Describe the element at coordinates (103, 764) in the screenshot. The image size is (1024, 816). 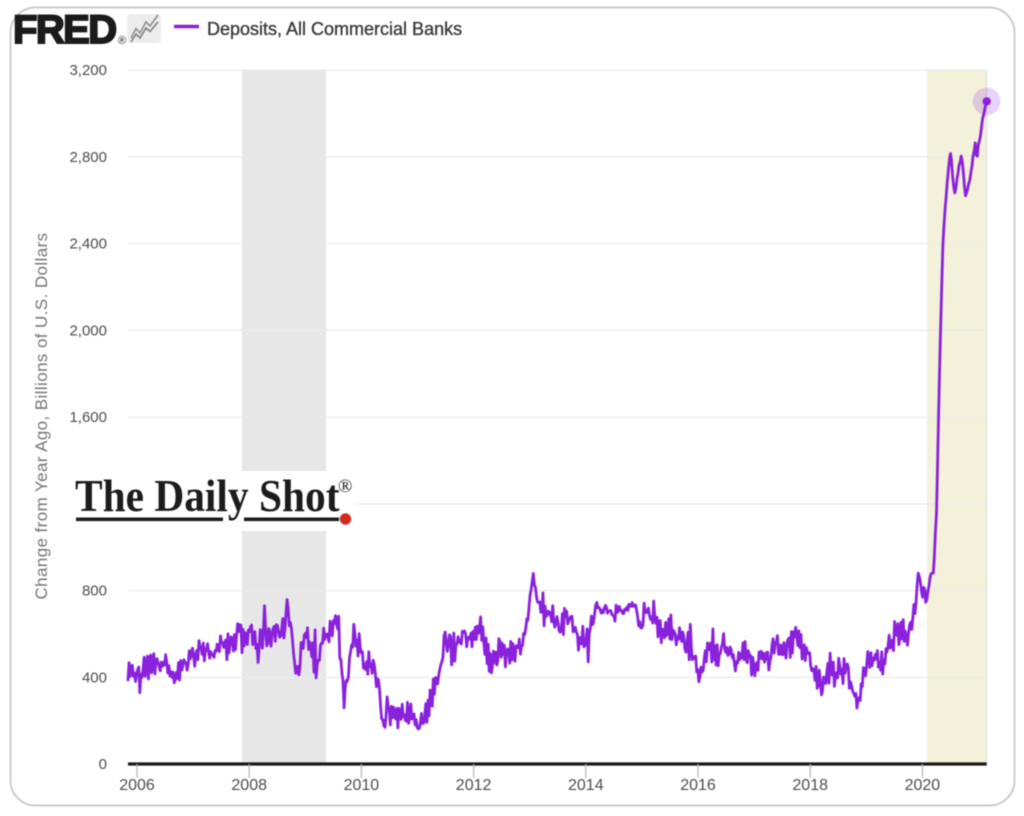
I see `svg-text: 0` at that location.